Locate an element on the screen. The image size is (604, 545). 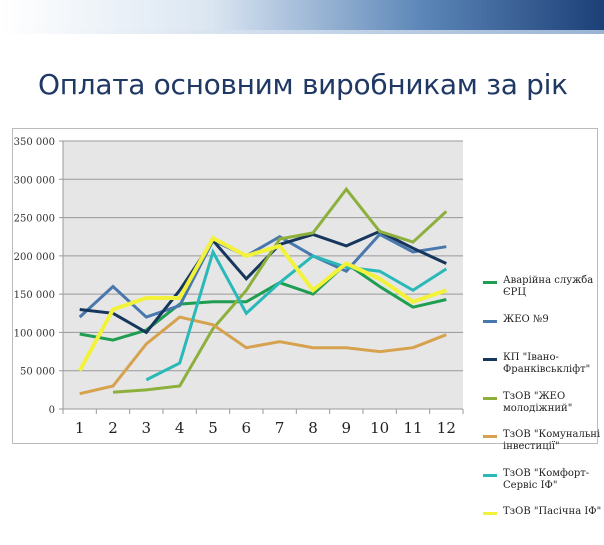
legend-item: ТзОВ "ЖЕО молодіжний" is located at coordinates (543, 410).